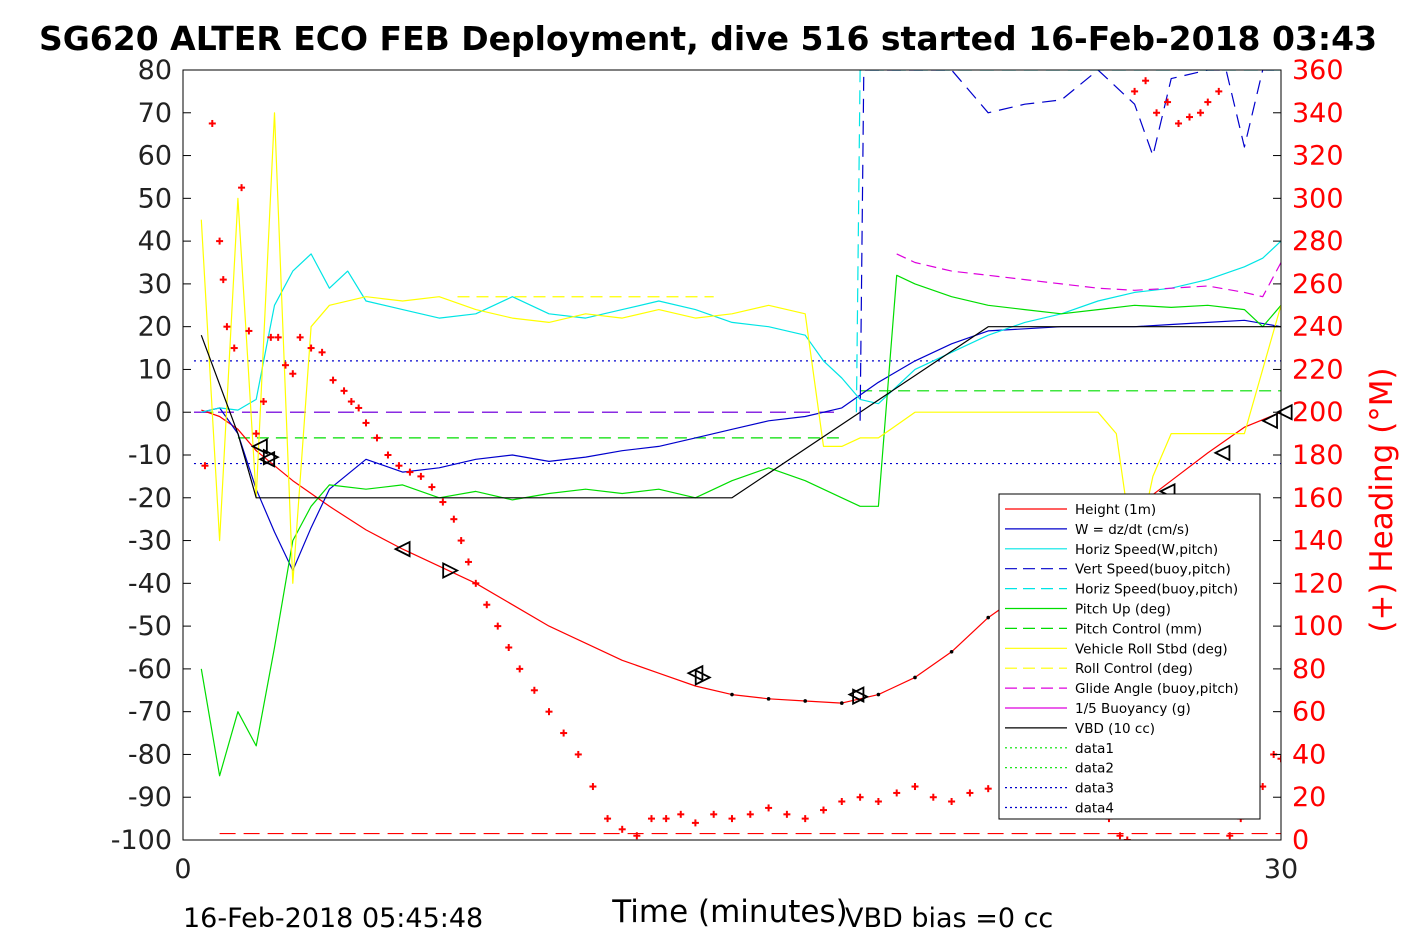  Describe the element at coordinates (1094, 809) in the screenshot. I see `legend-label: data4` at that location.